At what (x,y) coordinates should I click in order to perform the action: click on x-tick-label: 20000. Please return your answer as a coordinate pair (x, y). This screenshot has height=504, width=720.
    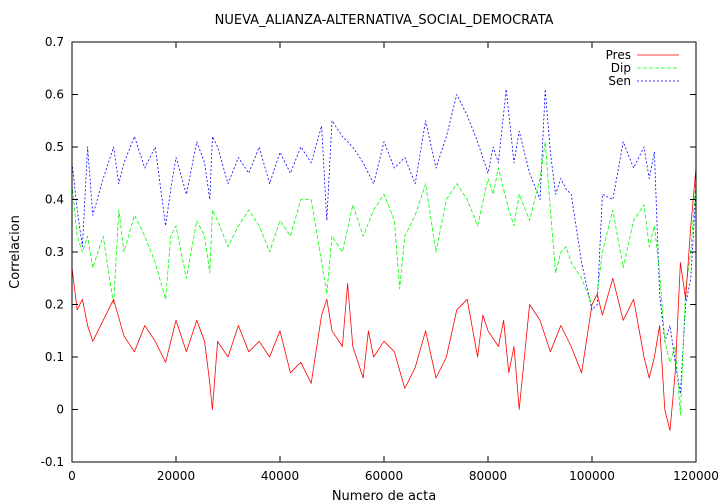
    Looking at the image, I should click on (176, 476).